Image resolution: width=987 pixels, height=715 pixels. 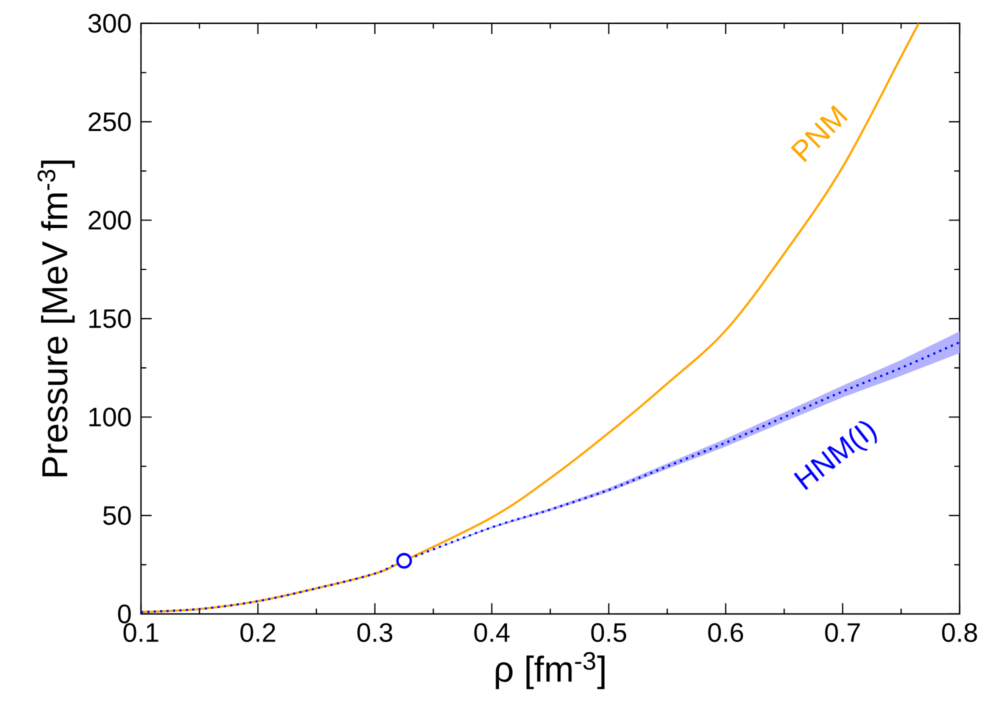 I want to click on y-tick-label: 250, so click(x=109, y=122).